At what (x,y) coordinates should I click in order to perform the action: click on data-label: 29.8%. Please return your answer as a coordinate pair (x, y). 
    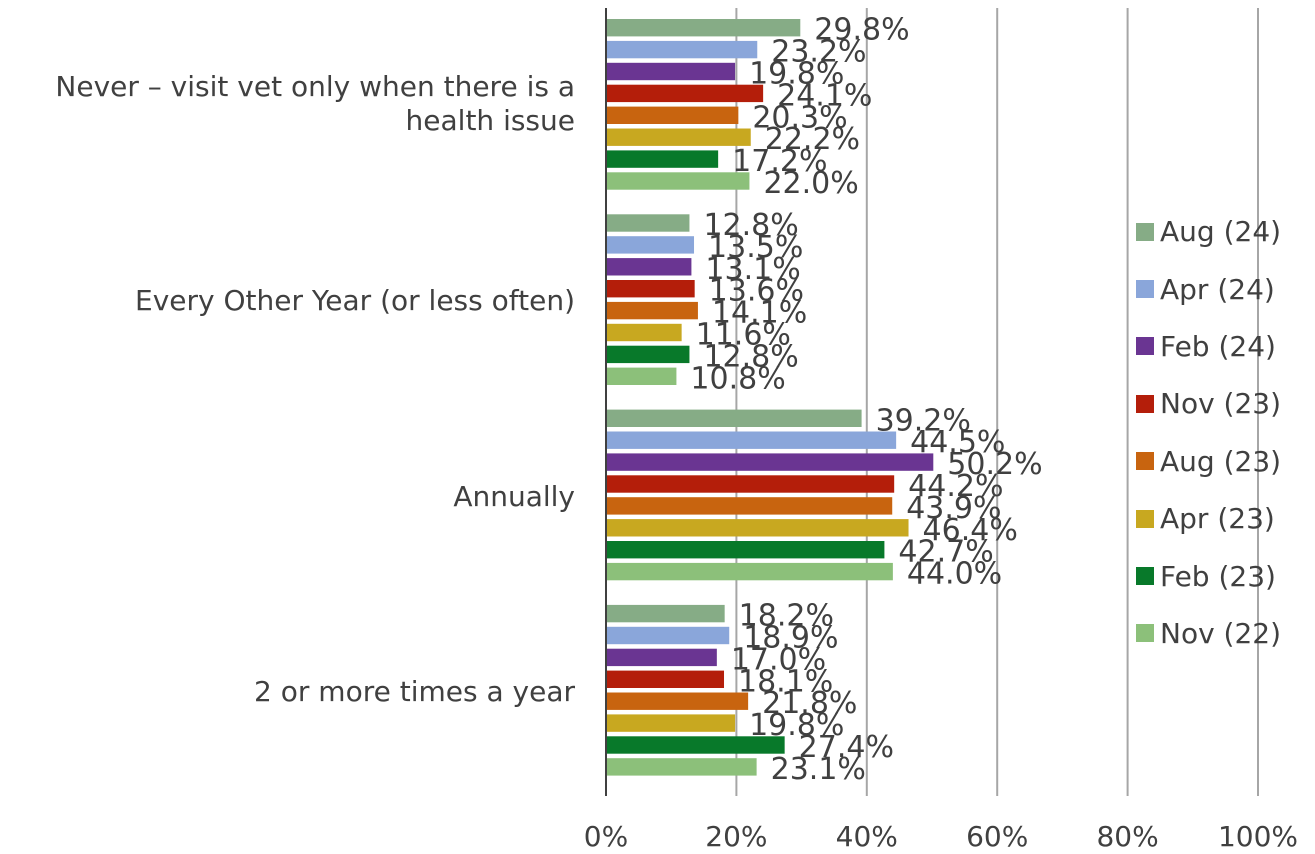
    Looking at the image, I should click on (861, 30).